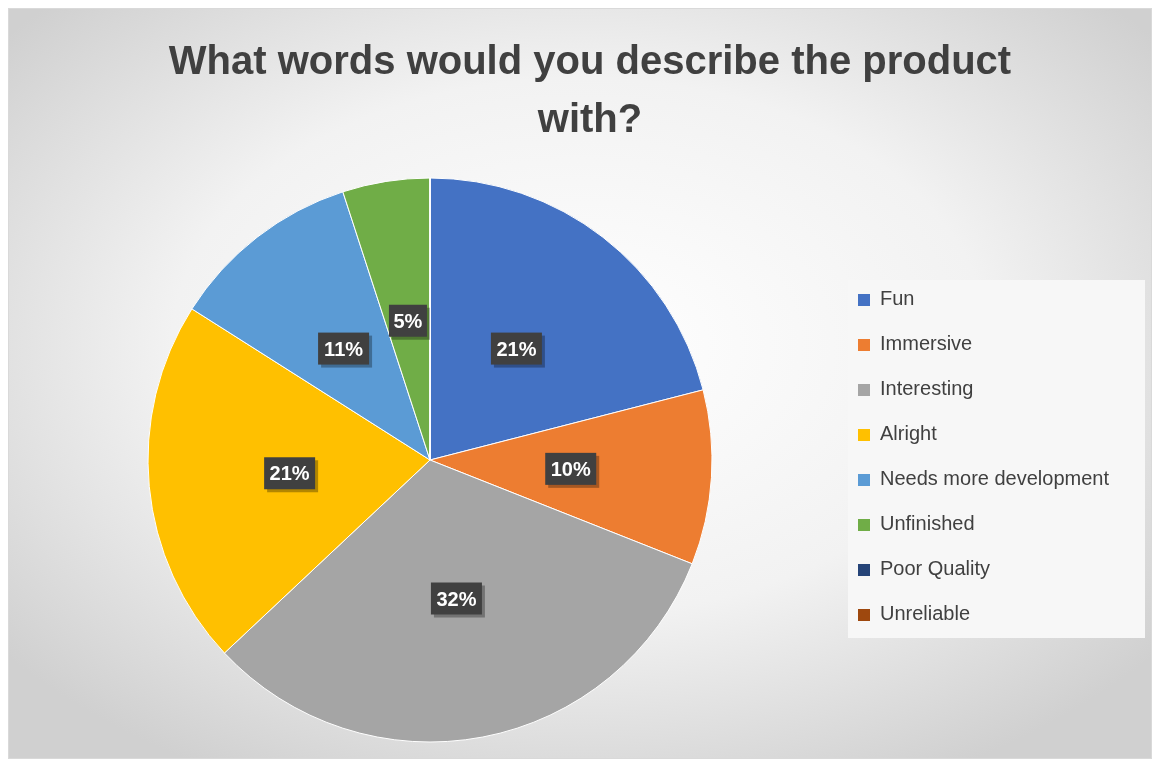 Image resolution: width=1160 pixels, height=767 pixels. Describe the element at coordinates (570, 468) in the screenshot. I see `data-label: 10%` at that location.